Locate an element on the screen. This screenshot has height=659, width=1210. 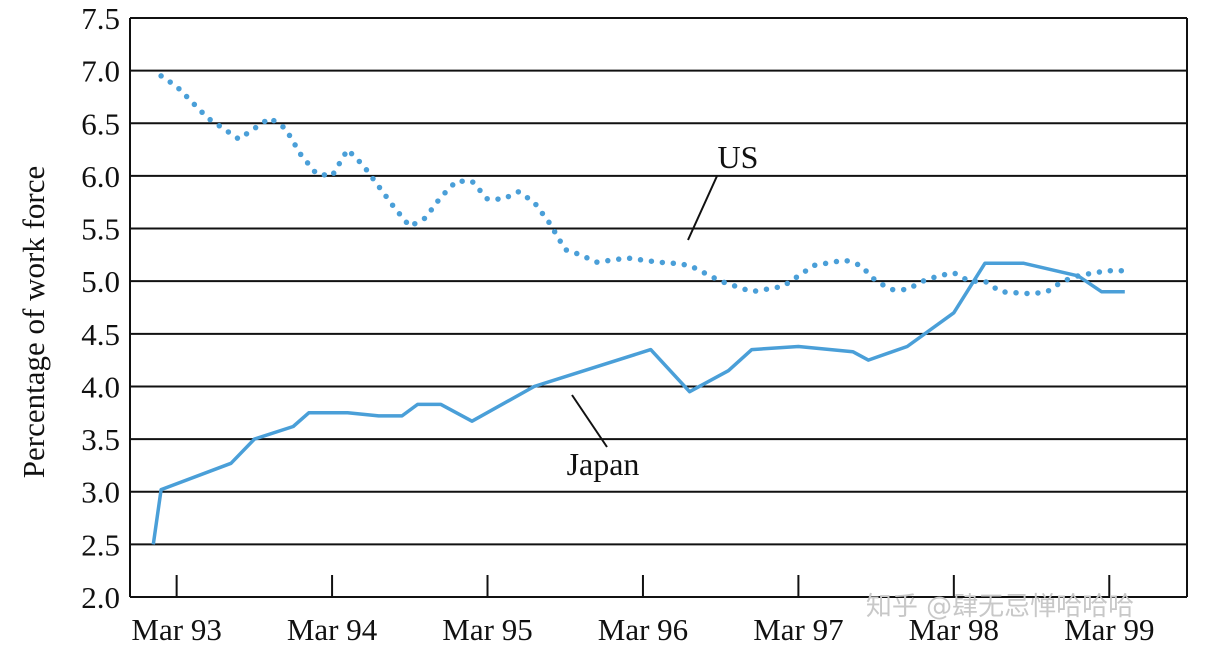
x-tick-label: Mar 95 is located at coordinates (487, 629).